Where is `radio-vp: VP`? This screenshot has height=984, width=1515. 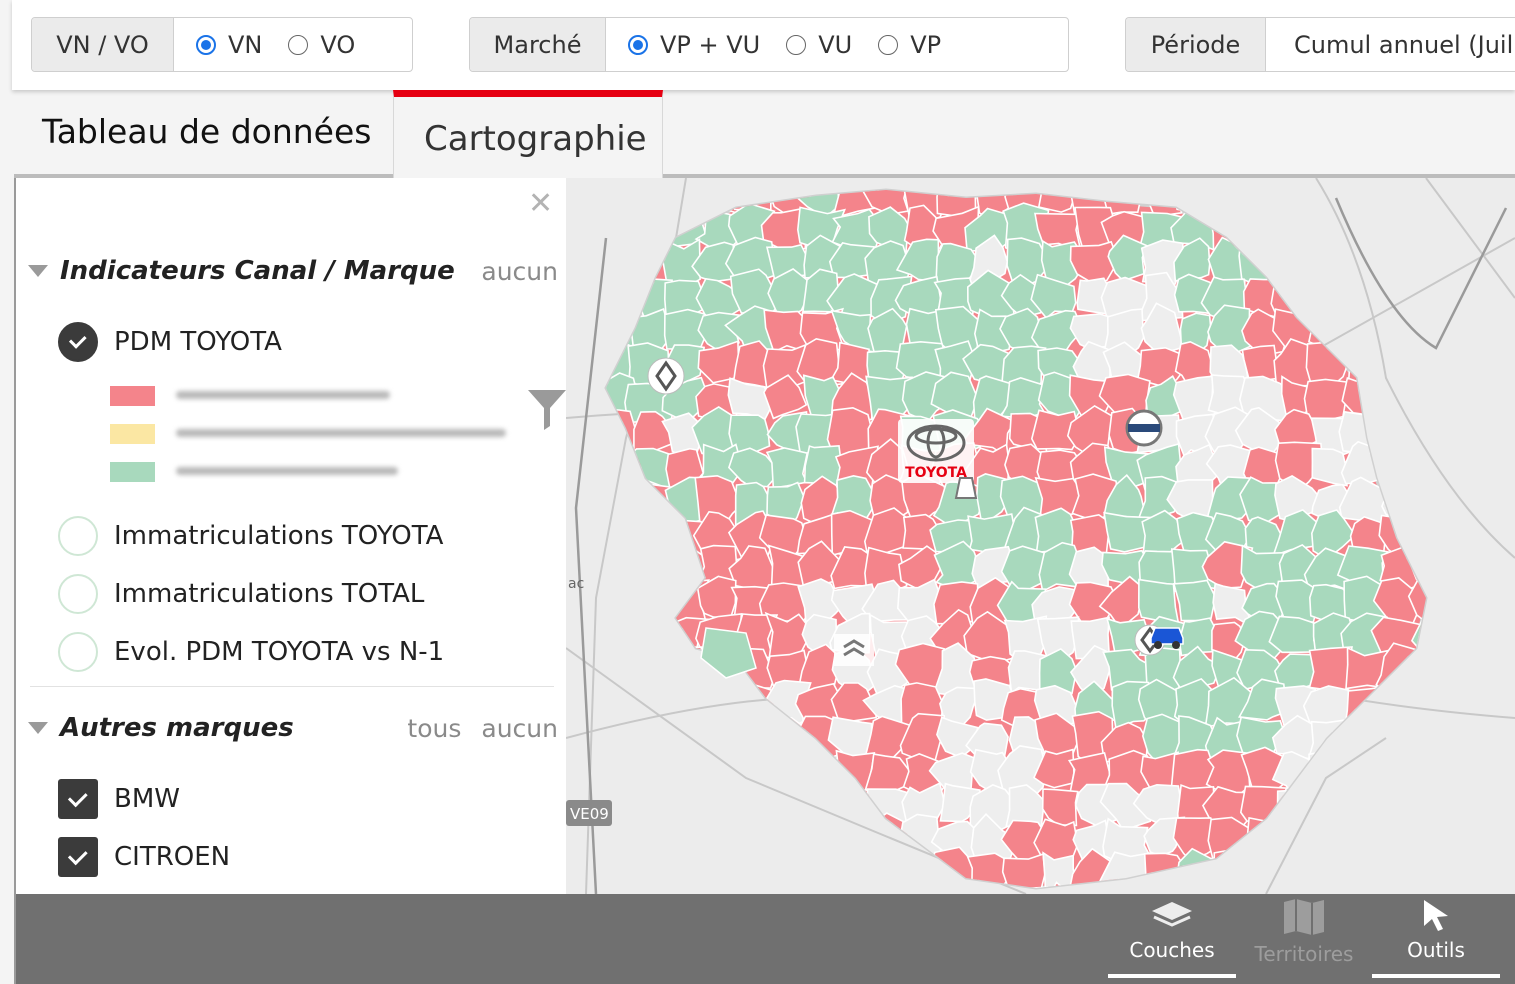
radio-vp: VP is located at coordinates (909, 45).